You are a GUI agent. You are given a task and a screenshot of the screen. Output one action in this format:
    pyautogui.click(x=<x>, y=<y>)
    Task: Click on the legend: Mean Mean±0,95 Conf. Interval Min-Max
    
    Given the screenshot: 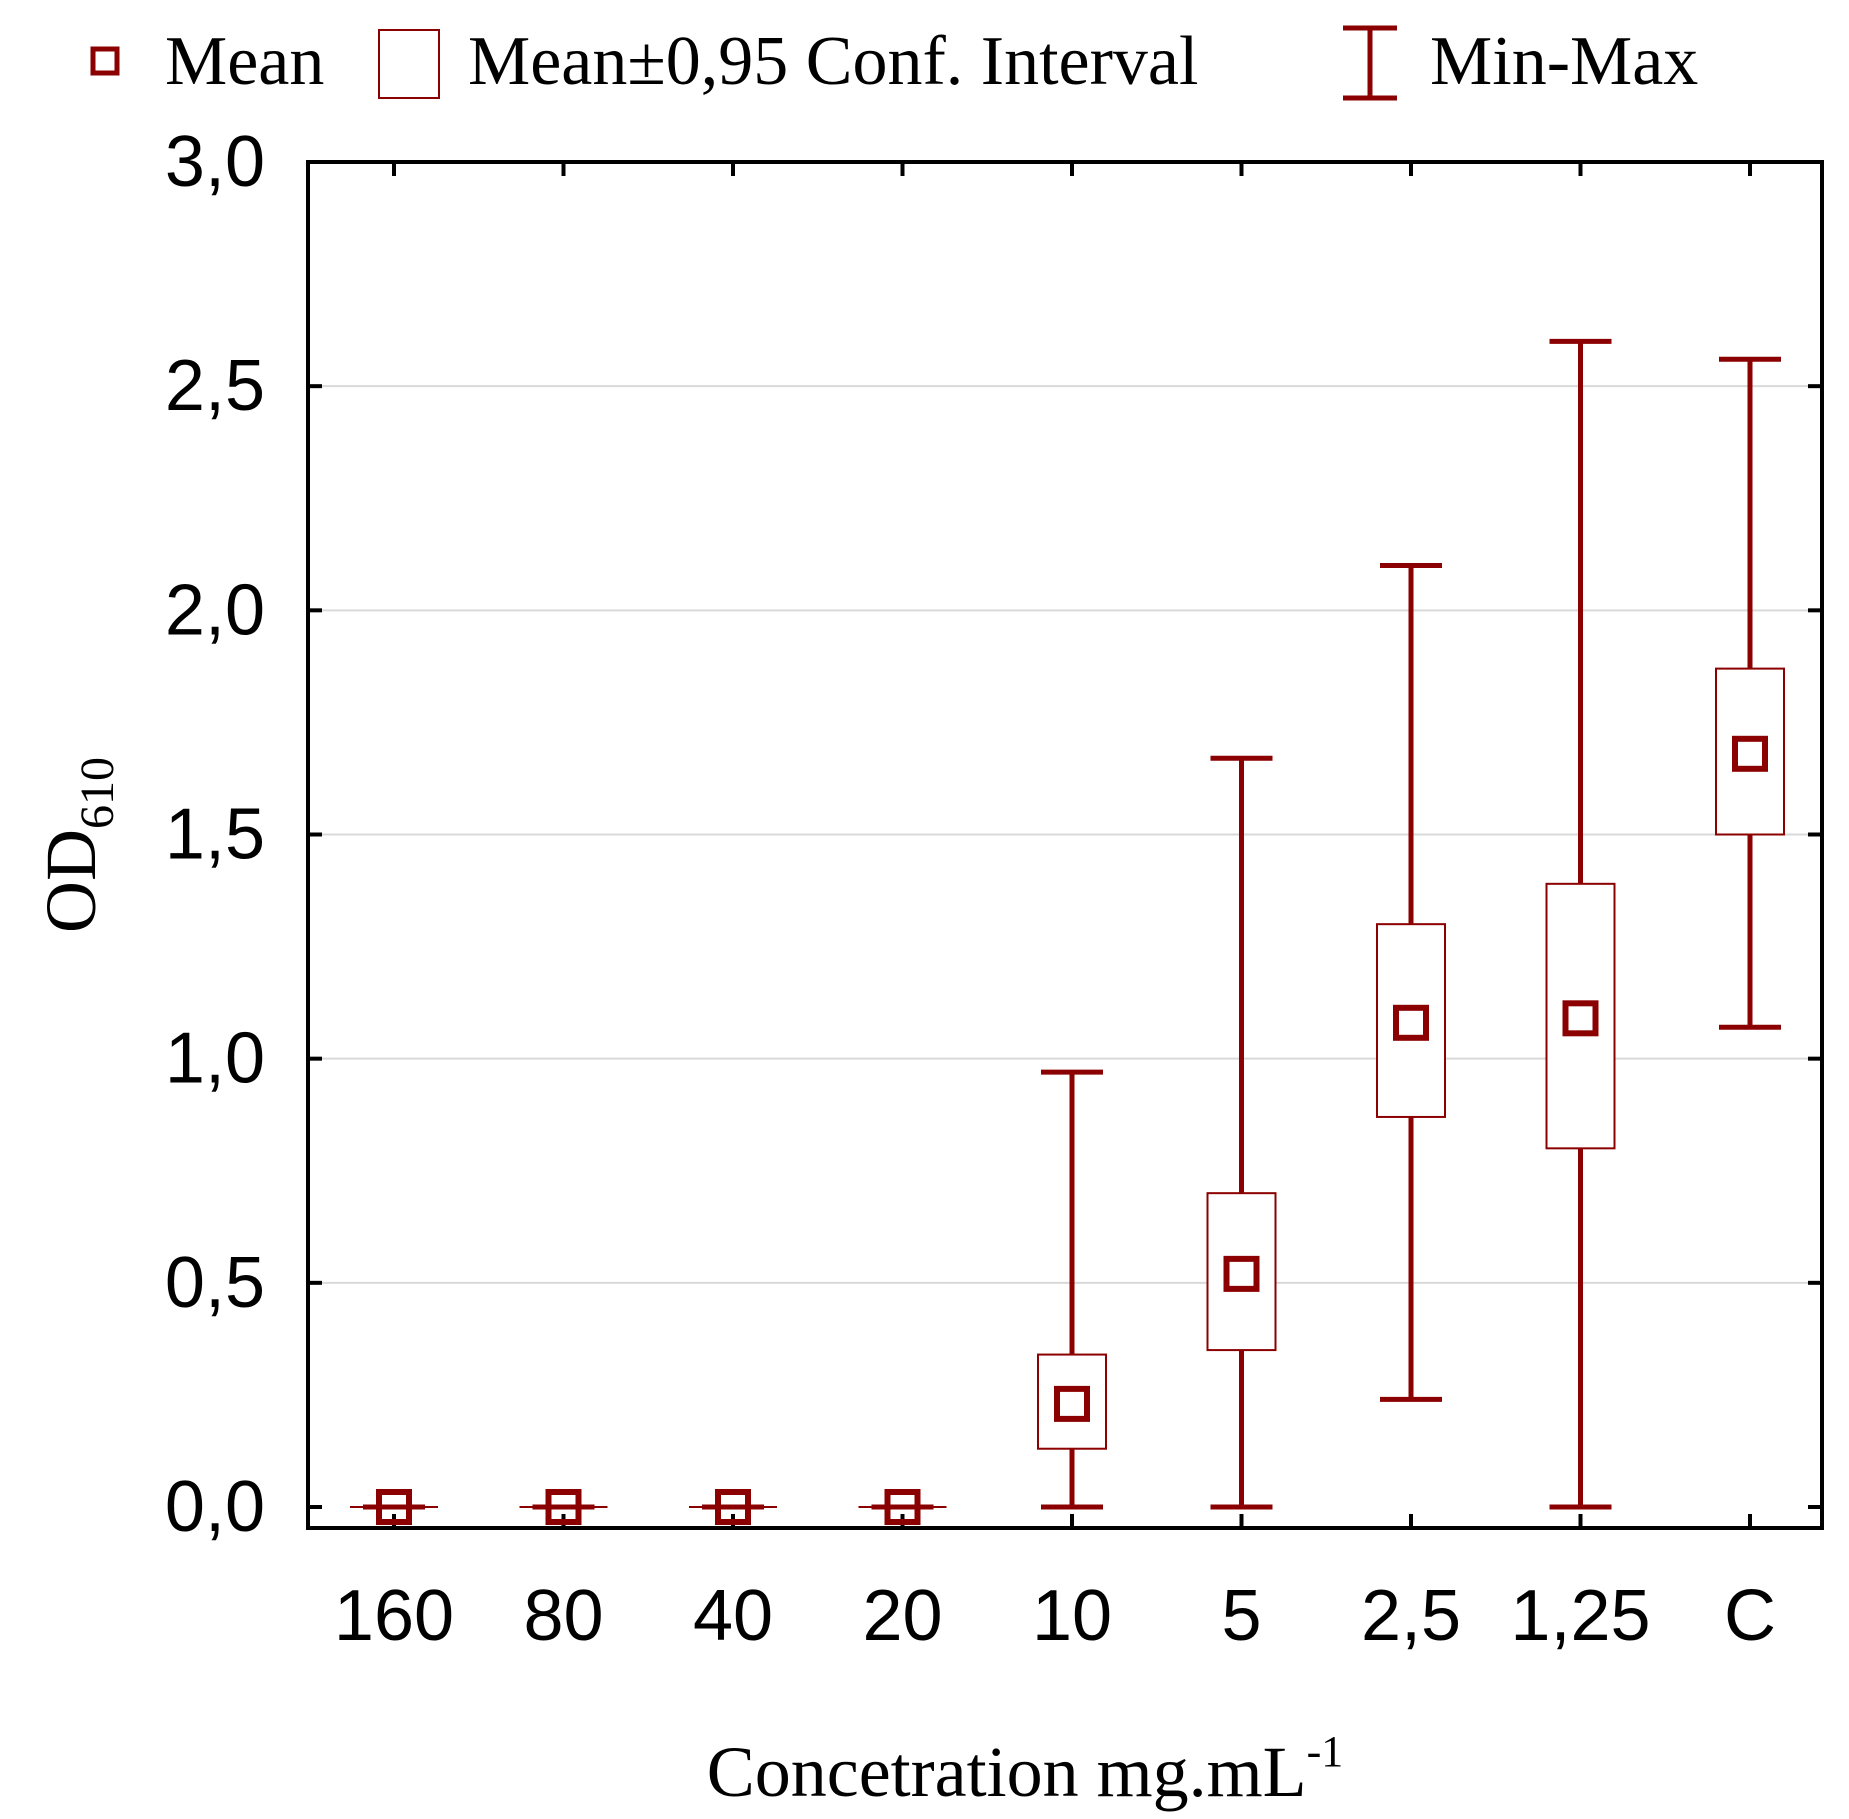 What is the action you would take?
    pyautogui.click(x=894, y=62)
    